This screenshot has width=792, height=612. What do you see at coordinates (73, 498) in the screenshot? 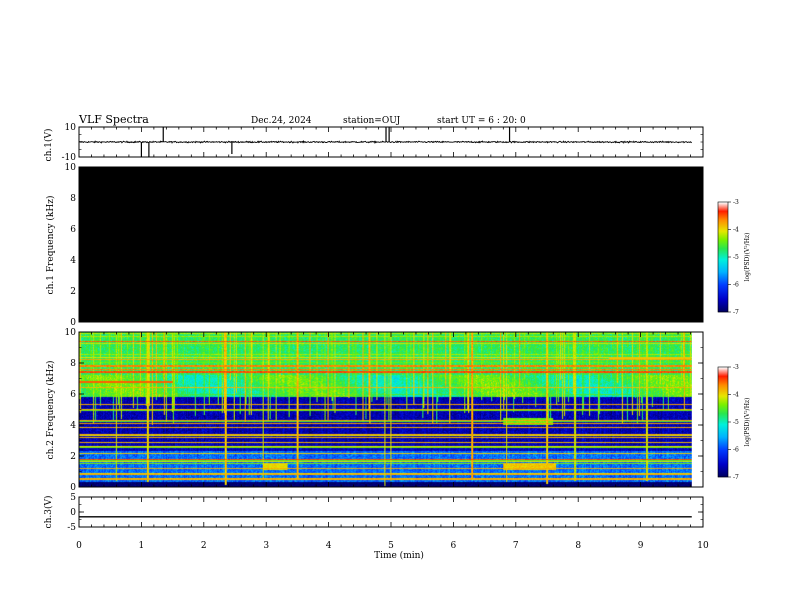
I see `y-tick-label: 5` at bounding box center [73, 498].